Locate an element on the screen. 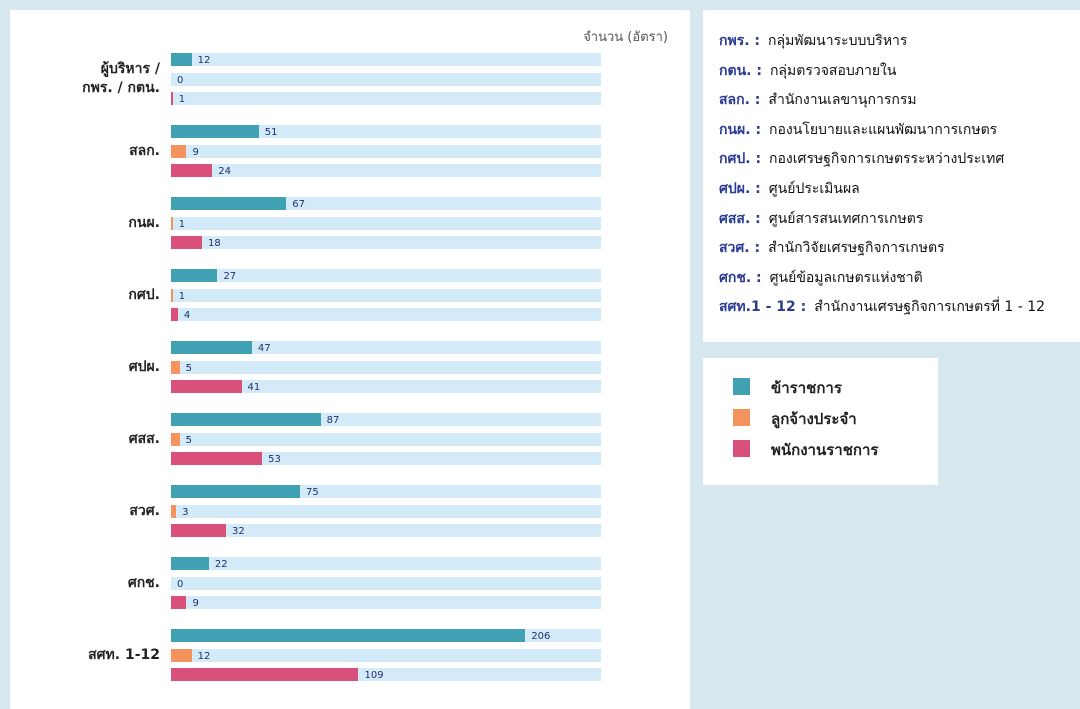  value-label: 87 is located at coordinates (333, 420).